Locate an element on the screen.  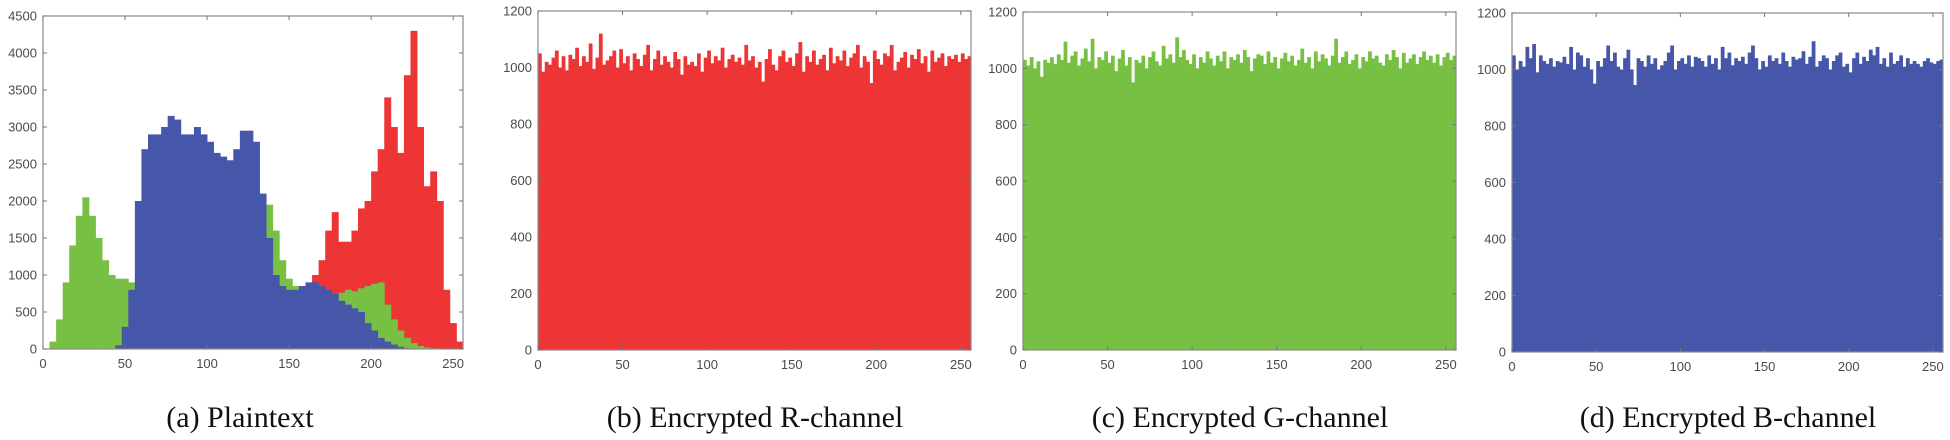
y-tick-label: 200 is located at coordinates (1006, 293).